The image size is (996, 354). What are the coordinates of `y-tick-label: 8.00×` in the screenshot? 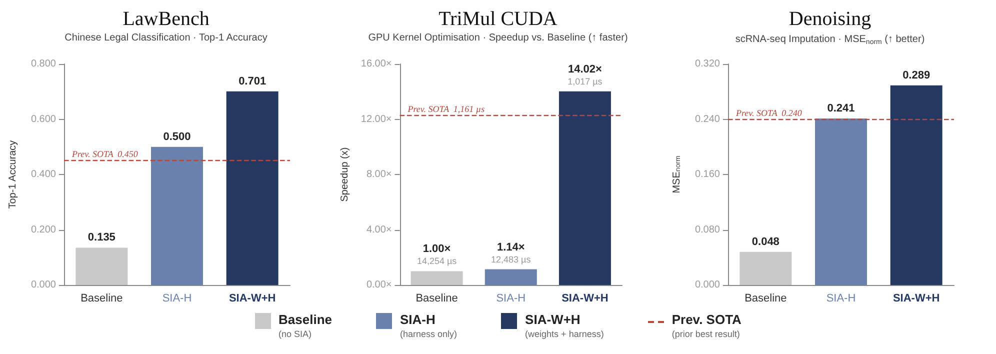 It's located at (379, 174).